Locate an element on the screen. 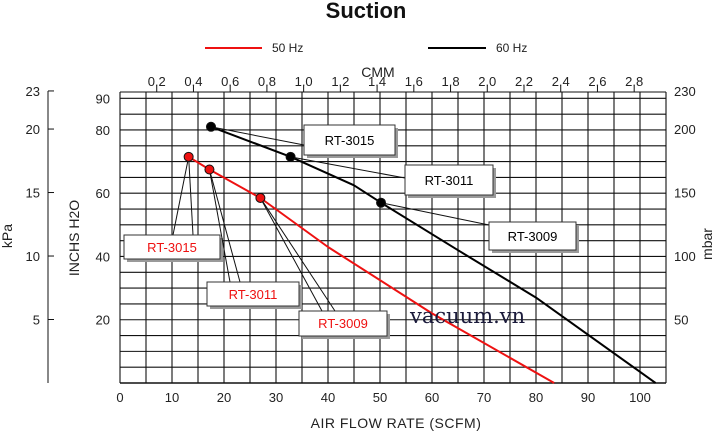 The width and height of the screenshot is (720, 433). top-tick-label: 1.6 is located at coordinates (414, 81).